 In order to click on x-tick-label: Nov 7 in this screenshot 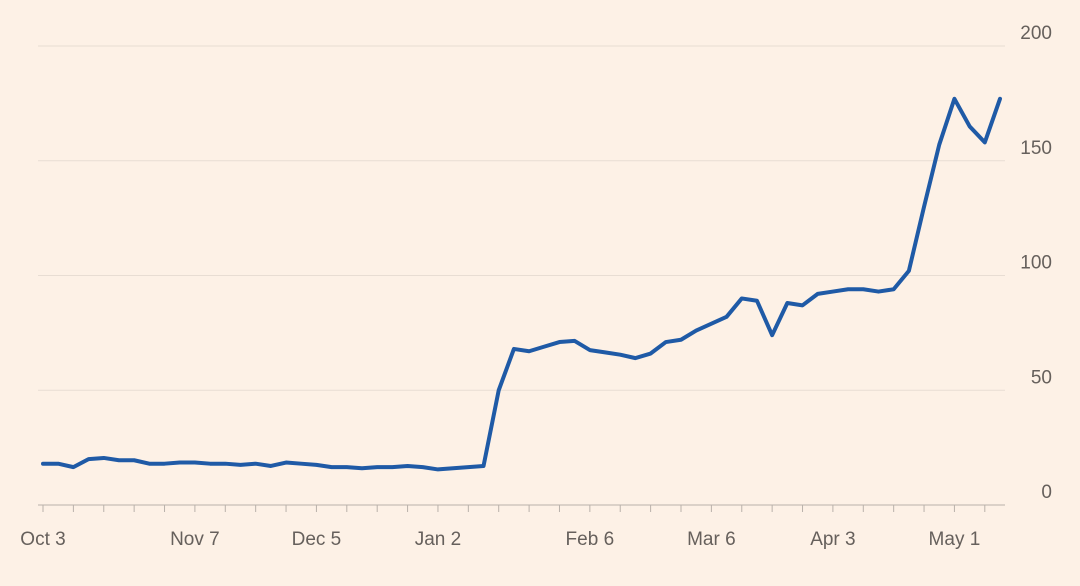, I will do `click(195, 539)`.